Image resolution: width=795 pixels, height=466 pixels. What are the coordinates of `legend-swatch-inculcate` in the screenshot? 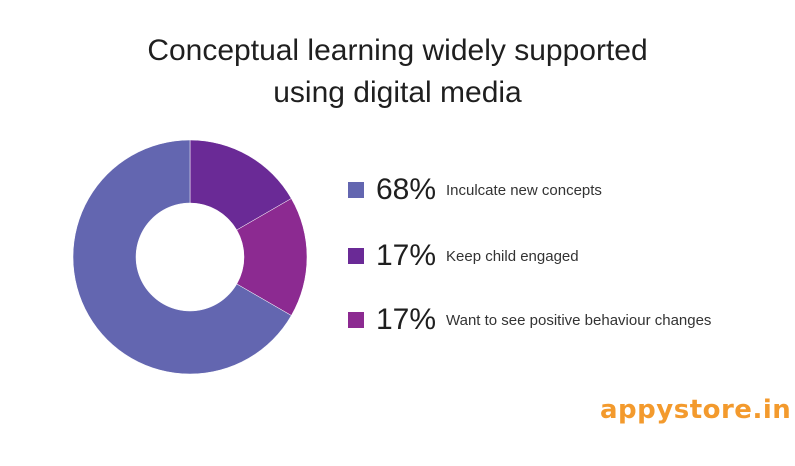 It's located at (356, 190).